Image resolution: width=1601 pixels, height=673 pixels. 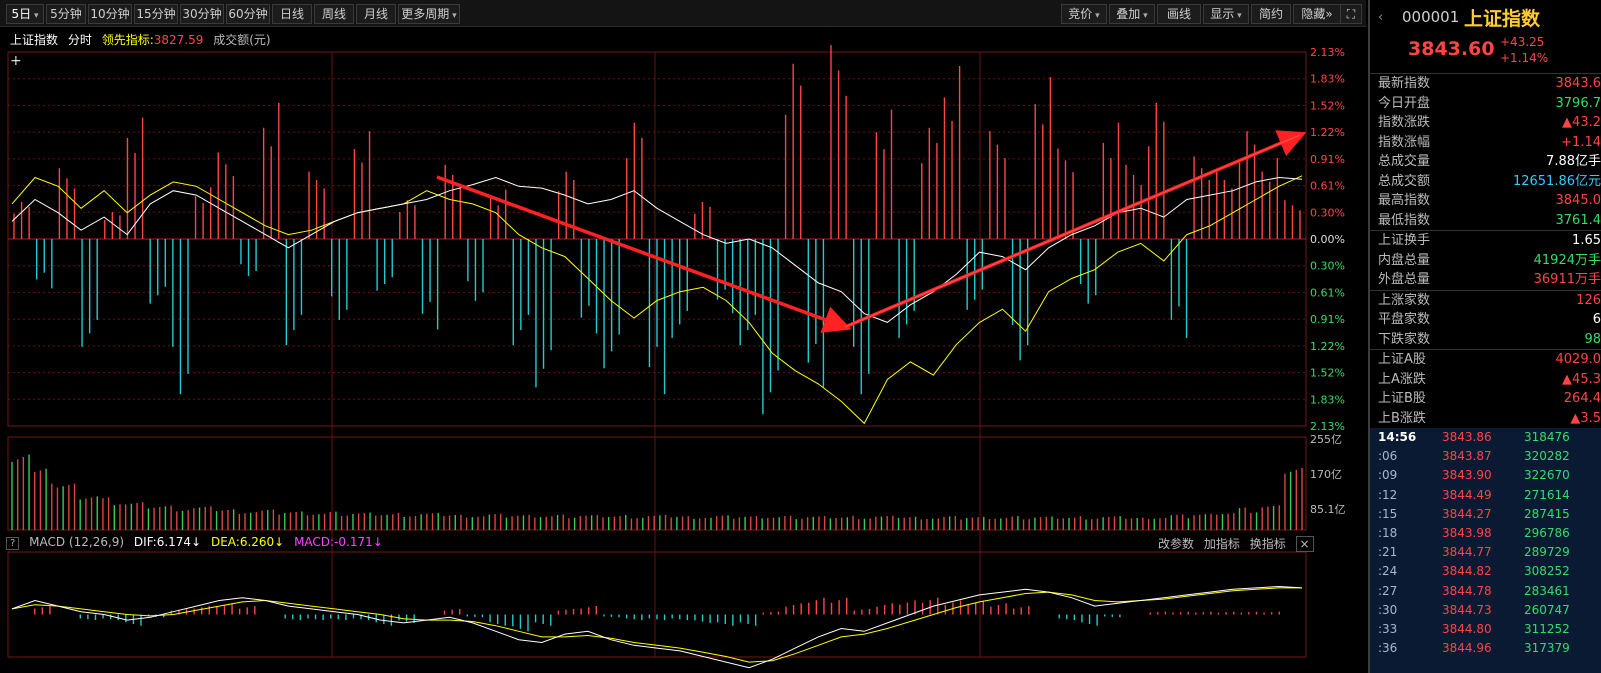 What do you see at coordinates (1327, 239) in the screenshot?
I see `y-tick-label: 0.00%` at bounding box center [1327, 239].